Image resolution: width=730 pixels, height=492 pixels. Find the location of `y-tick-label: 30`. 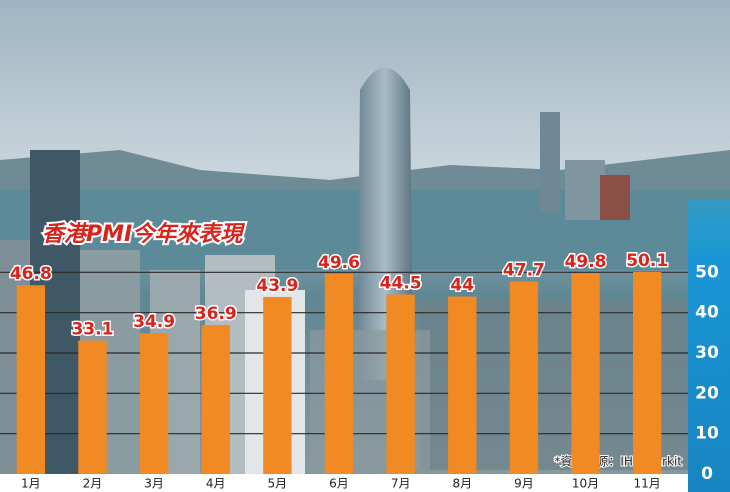

y-tick-label: 30 is located at coordinates (707, 353).